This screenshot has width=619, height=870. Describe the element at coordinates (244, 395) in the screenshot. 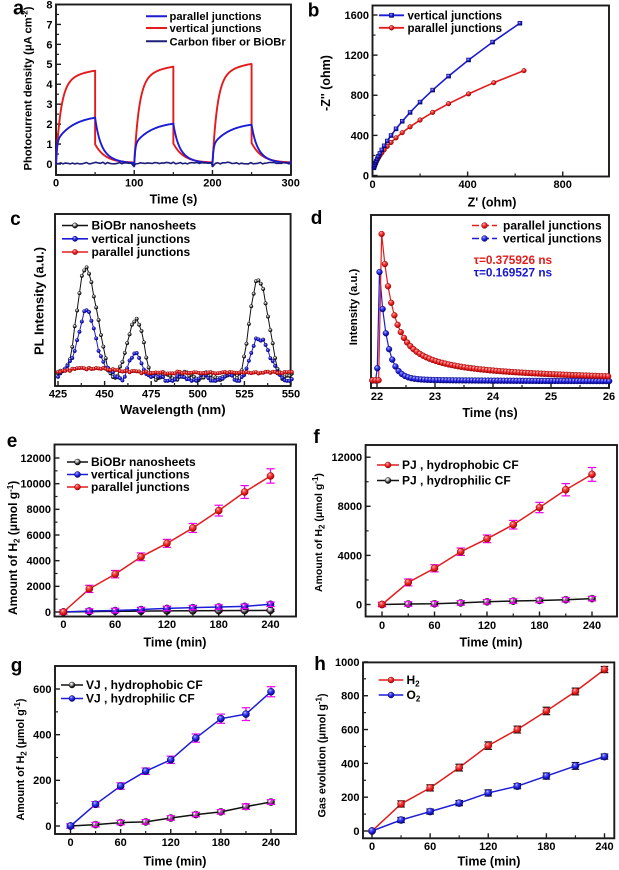

I see `svg-text: 525` at that location.